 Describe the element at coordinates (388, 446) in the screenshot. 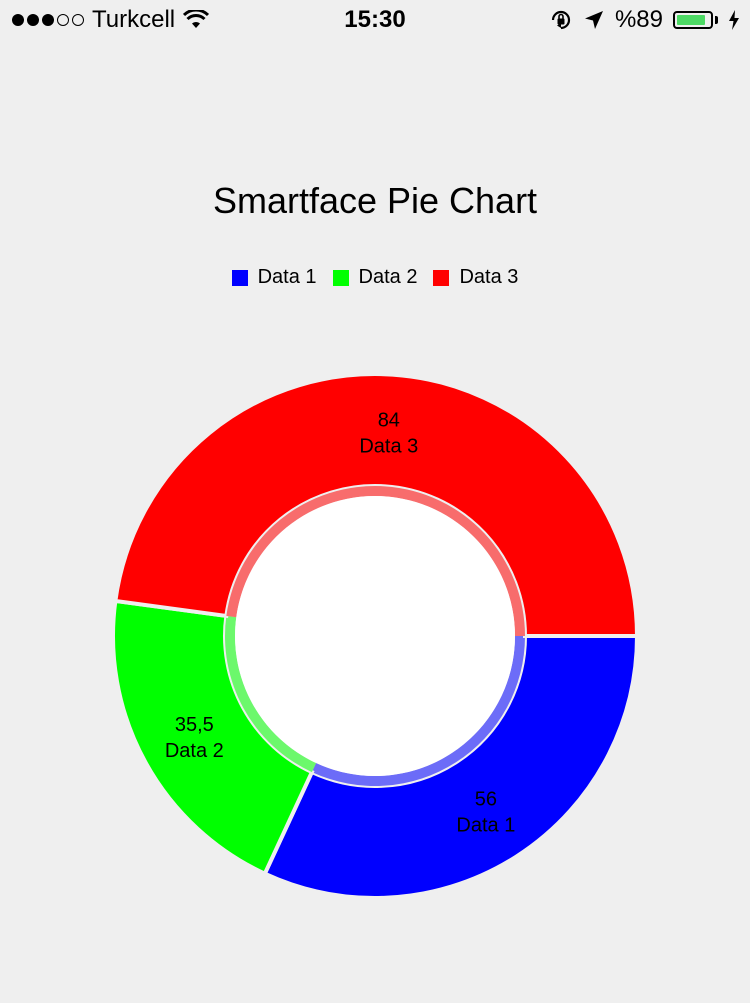

I see `slice-name-label: Data 3` at that location.